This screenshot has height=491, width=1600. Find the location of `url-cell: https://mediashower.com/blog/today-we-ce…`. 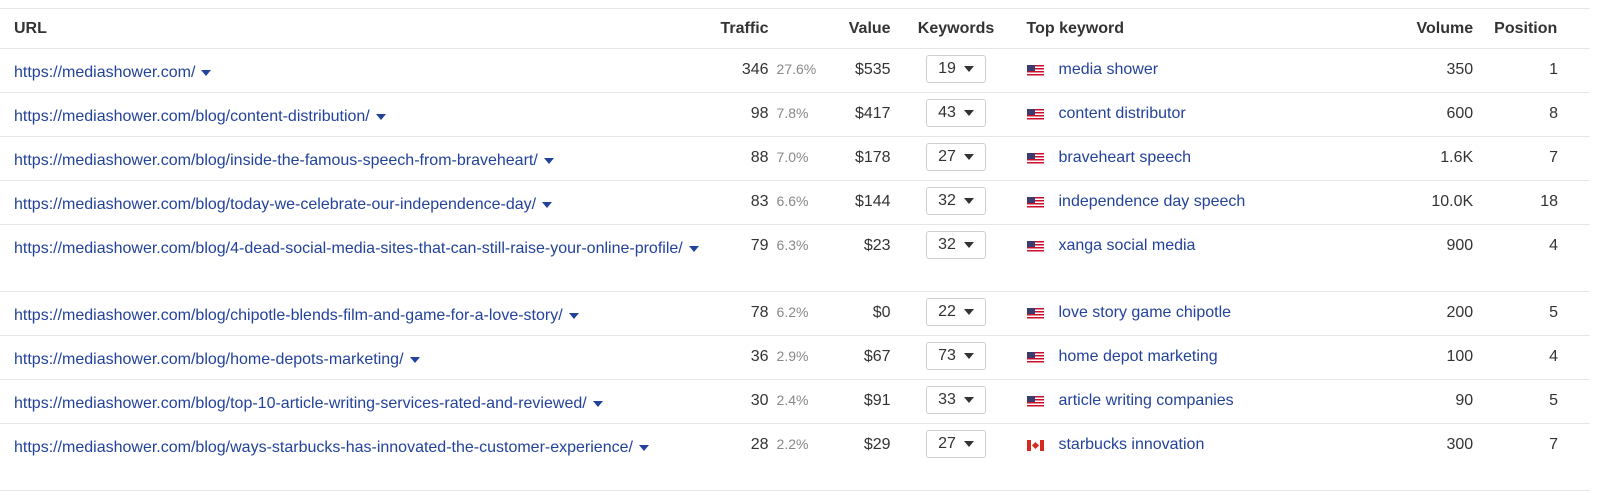

url-cell: https://mediashower.com/blog/today-we-ce… is located at coordinates (357, 202).